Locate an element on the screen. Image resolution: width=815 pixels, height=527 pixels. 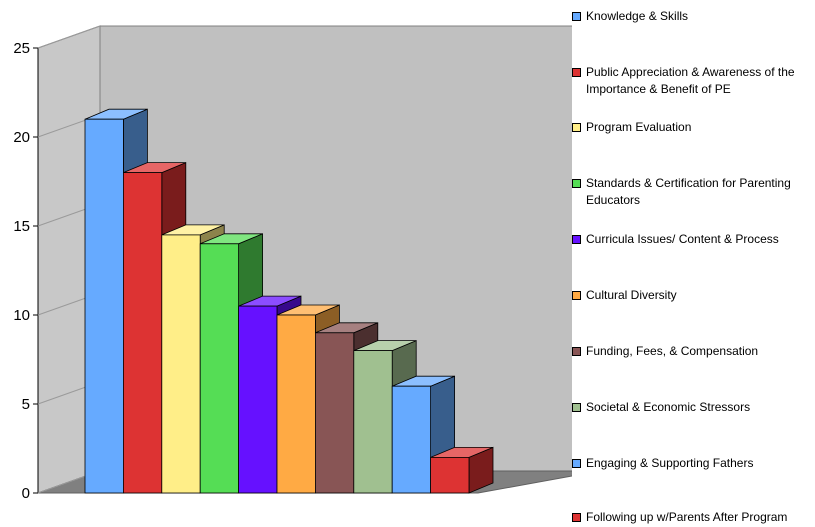
legend-label-line: Societal & Economic Stressors is located at coordinates (668, 407).